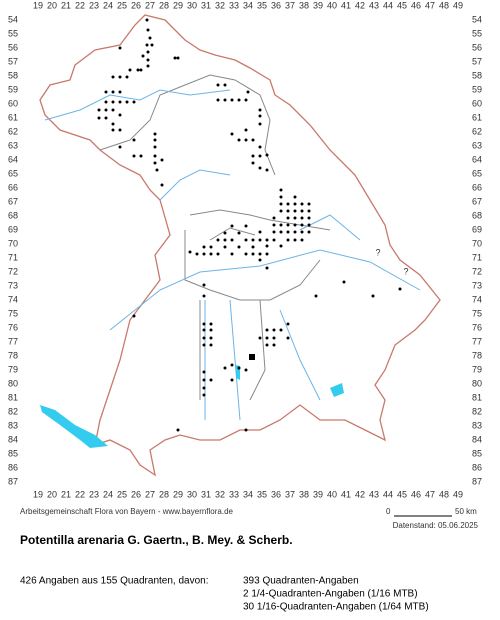 This screenshot has width=500, height=620. I want to click on grid-label-left: 70, so click(13, 243).